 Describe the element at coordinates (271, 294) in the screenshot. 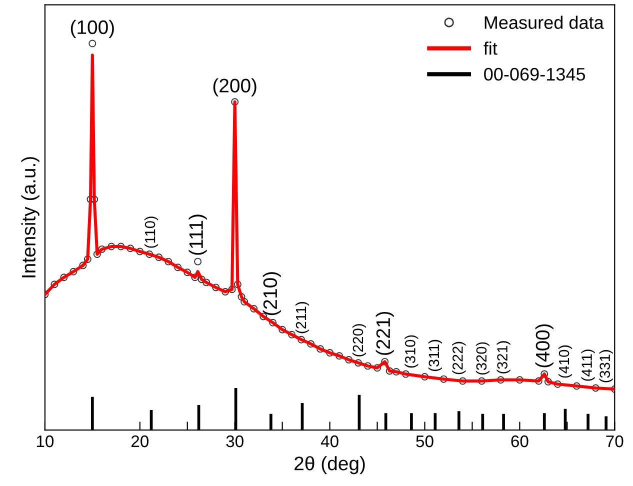

I see `annotation: (210)` at that location.